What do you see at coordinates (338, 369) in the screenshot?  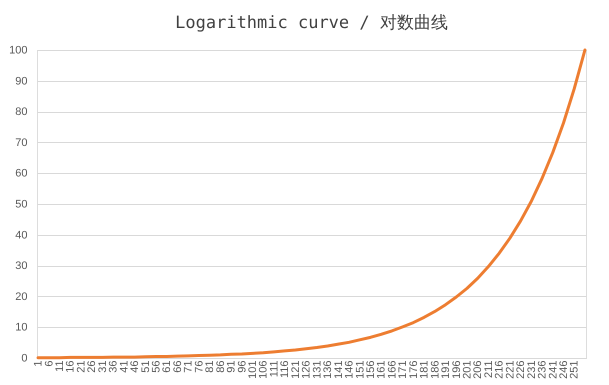 I see `x-tick-label: 141` at bounding box center [338, 369].